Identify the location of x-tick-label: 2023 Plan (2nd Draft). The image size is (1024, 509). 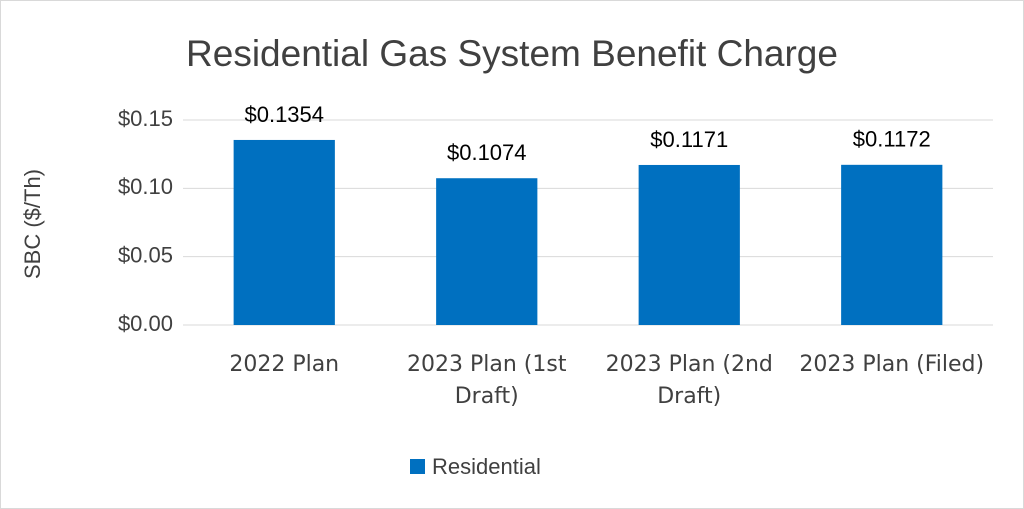
(689, 380).